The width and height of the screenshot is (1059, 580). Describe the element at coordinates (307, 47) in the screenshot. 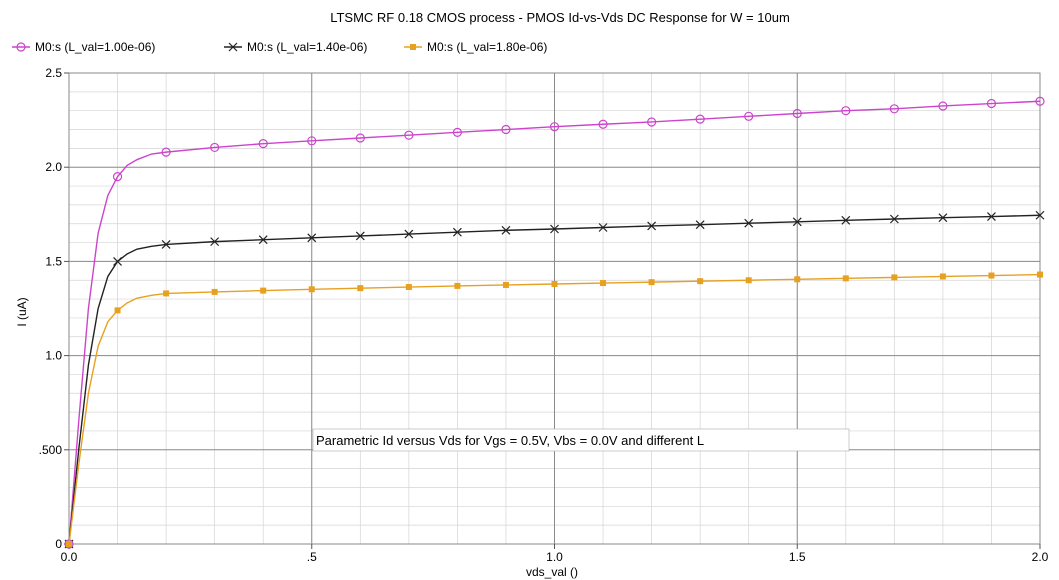

I see `legend-label: M0:s (L_val=1.40e-06)` at that location.